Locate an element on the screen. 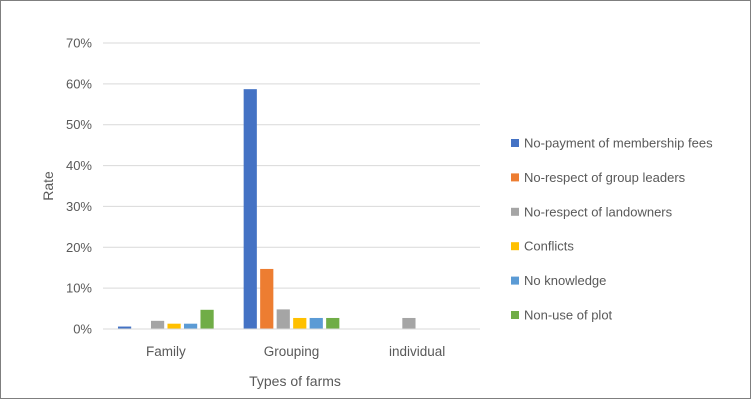 The image size is (751, 404). x-category-label: Grouping is located at coordinates (292, 351).